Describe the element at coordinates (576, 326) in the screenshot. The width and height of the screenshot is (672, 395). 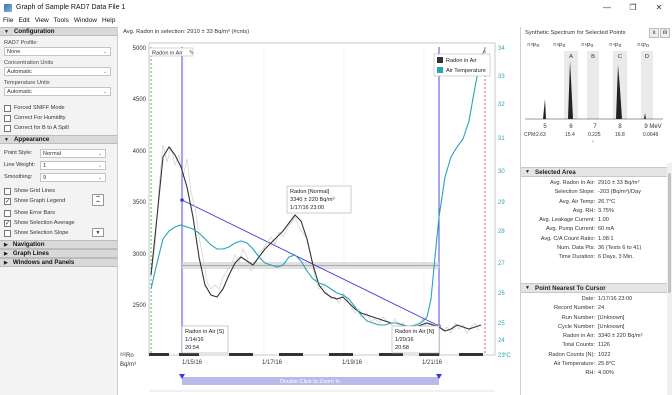
I see `kv-key: Cycle Number:` at that location.